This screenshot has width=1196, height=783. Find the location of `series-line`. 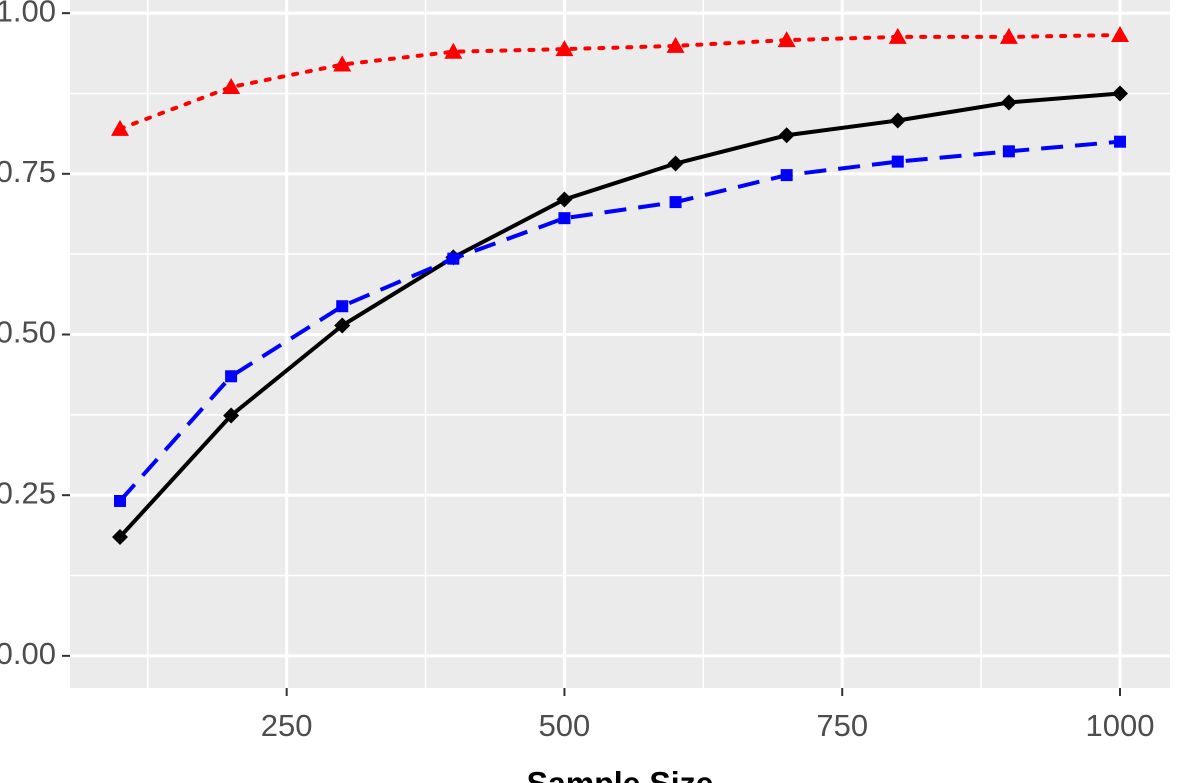

series-line is located at coordinates (620, 81).